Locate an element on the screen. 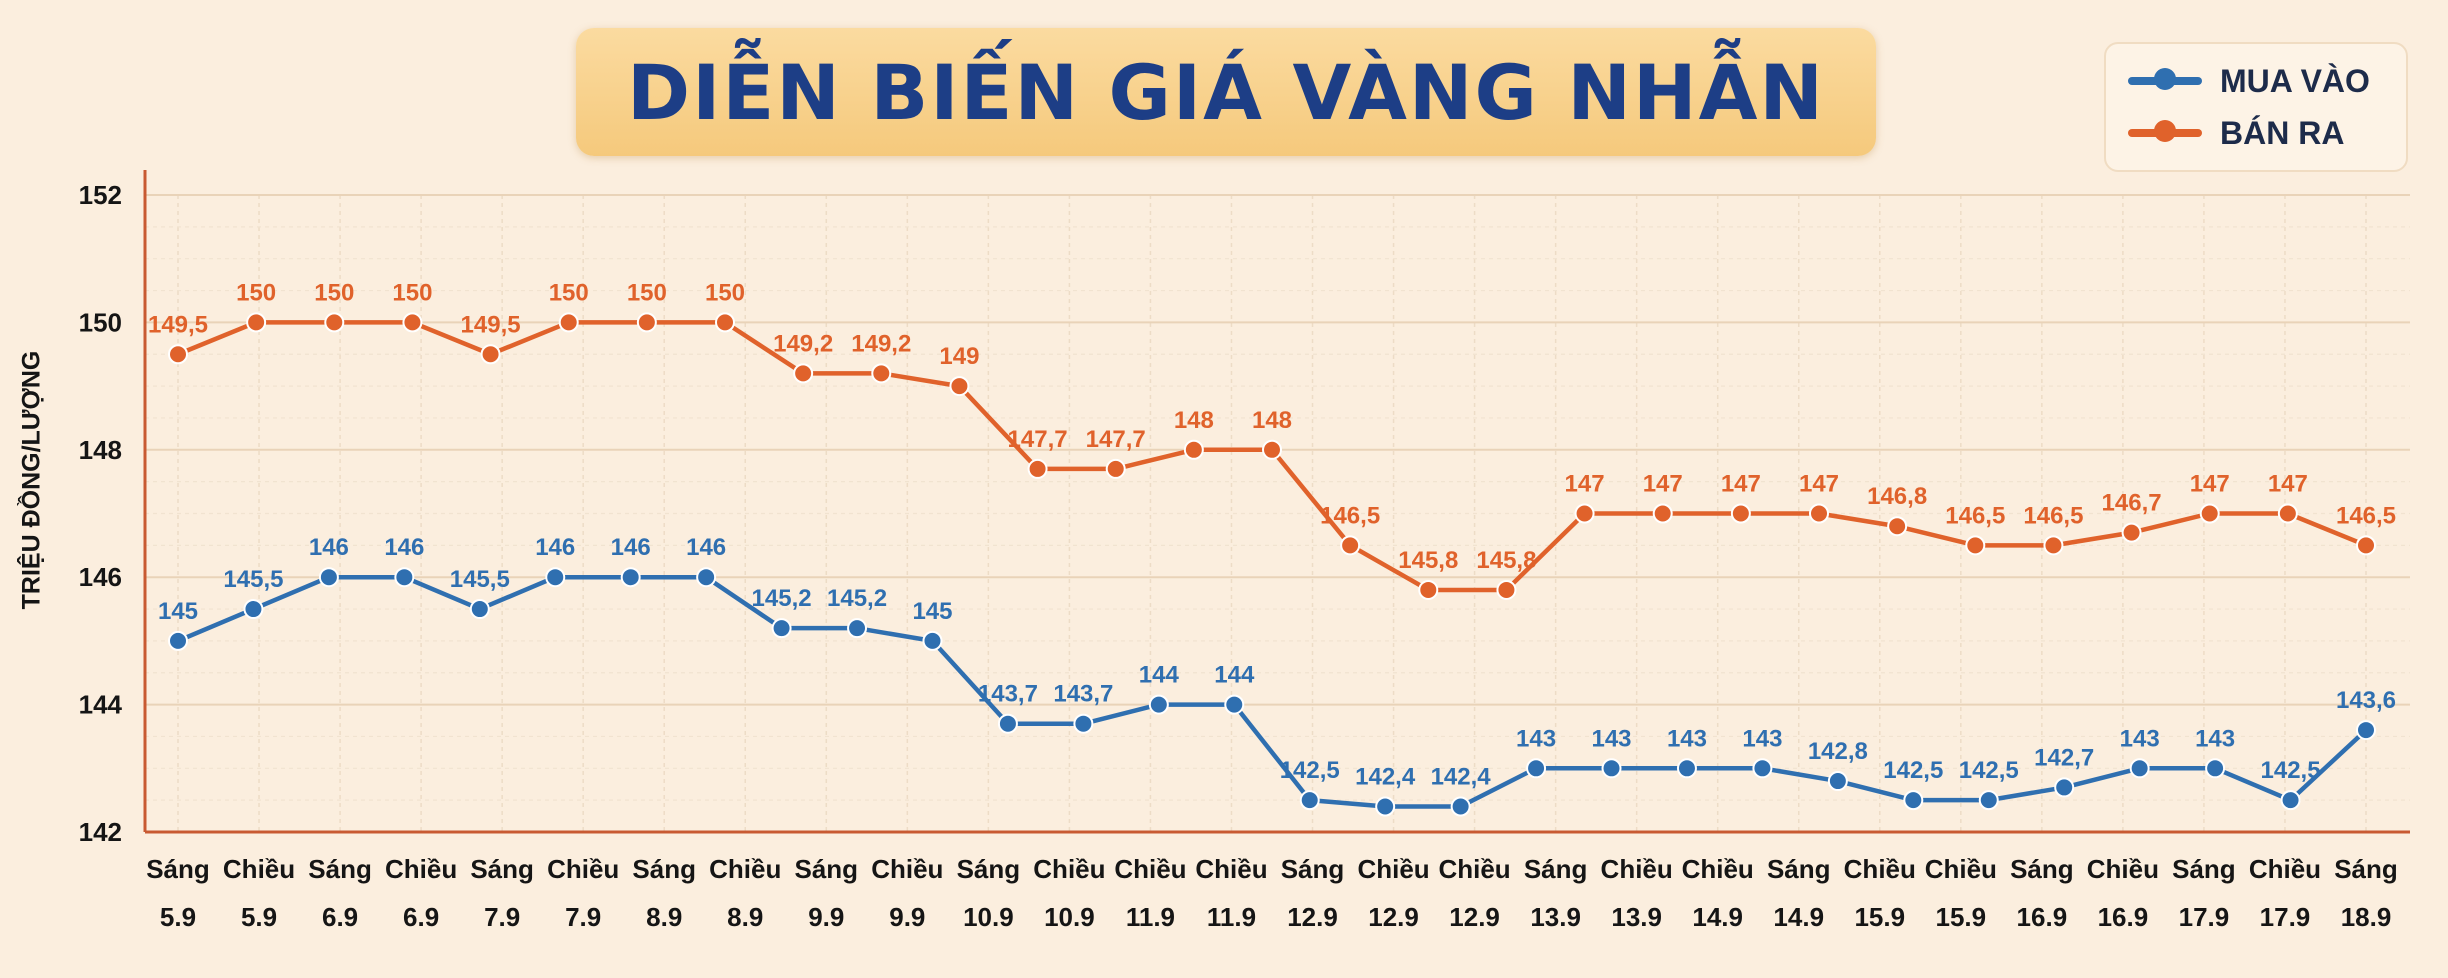 This screenshot has height=978, width=2448. data-label-buy: 143,7 is located at coordinates (1008, 694).